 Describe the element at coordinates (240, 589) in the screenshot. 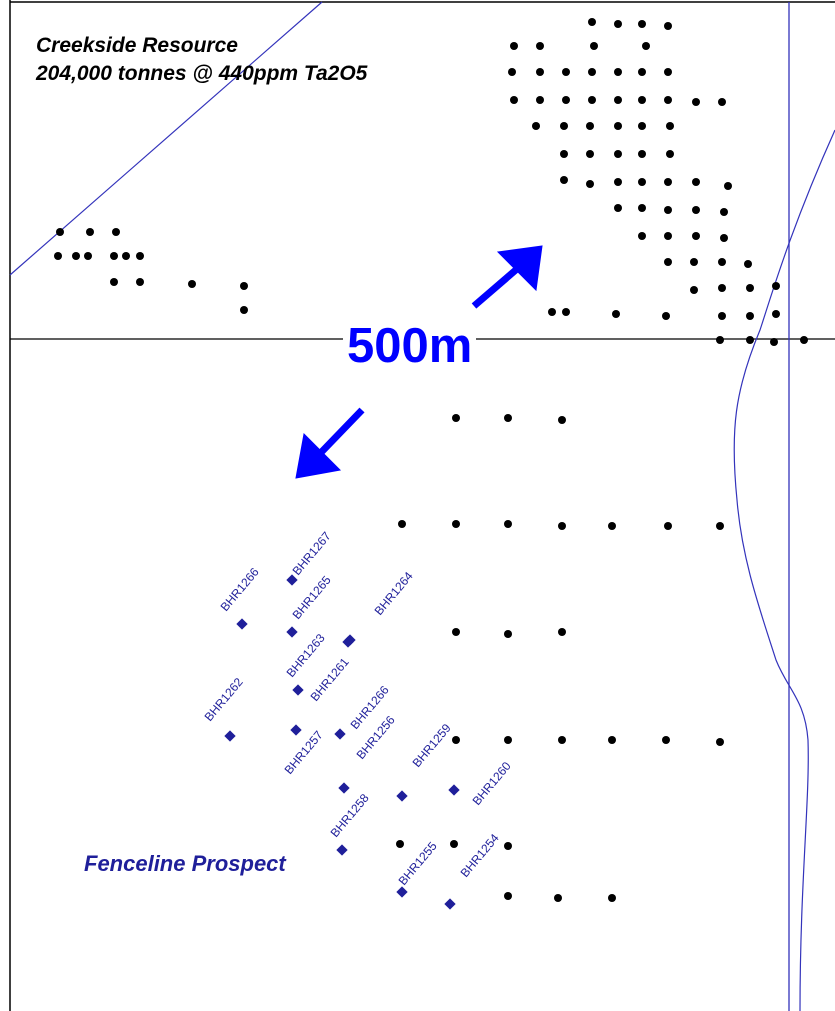

I see `drillhole-label: BHR1266` at that location.